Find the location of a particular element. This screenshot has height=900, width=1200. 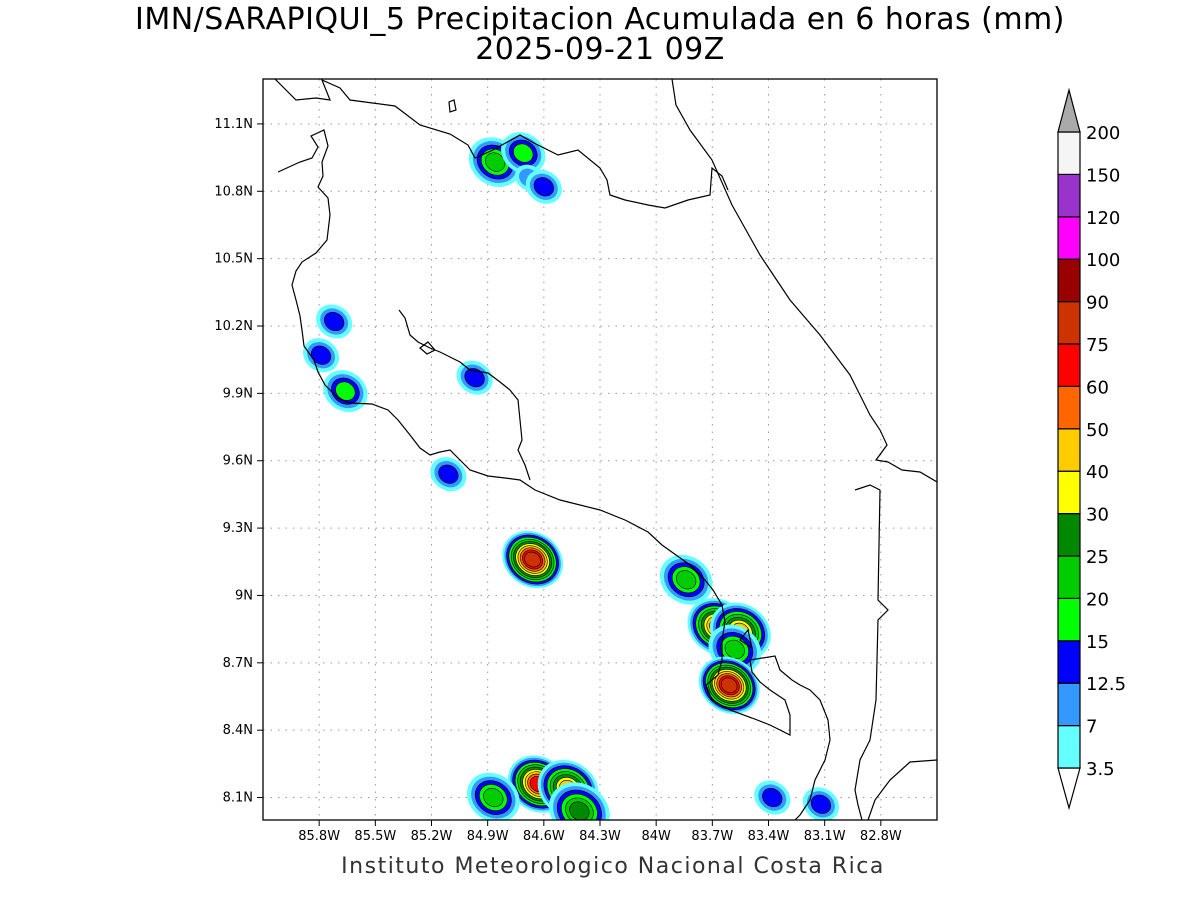

colorbar-label: 40 is located at coordinates (1097, 472).